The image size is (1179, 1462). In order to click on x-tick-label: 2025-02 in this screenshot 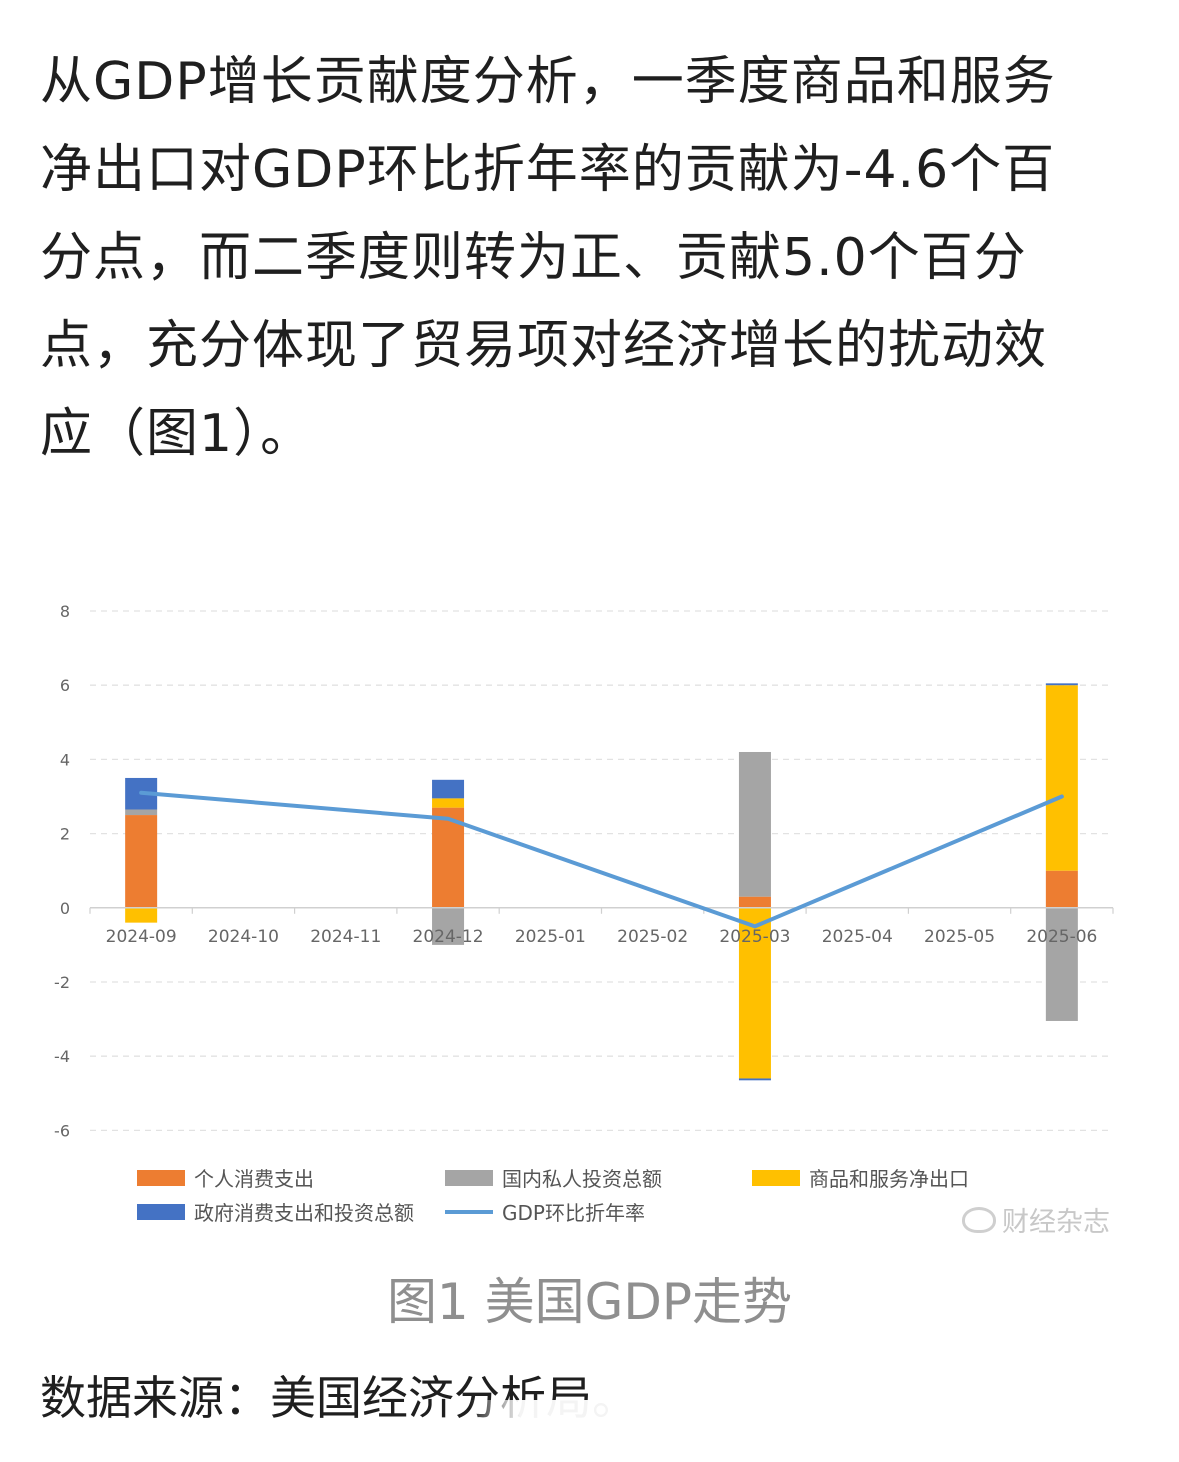, I will do `click(652, 937)`.